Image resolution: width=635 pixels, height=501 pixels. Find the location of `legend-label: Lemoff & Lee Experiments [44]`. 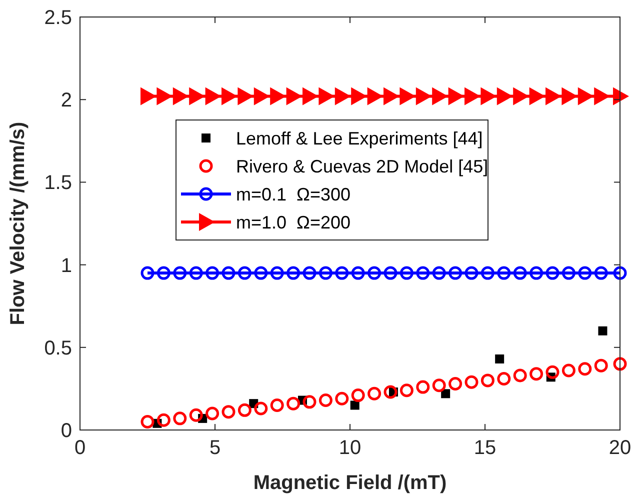

legend-label: Lemoff & Lee Experiments [44] is located at coordinates (359, 138).